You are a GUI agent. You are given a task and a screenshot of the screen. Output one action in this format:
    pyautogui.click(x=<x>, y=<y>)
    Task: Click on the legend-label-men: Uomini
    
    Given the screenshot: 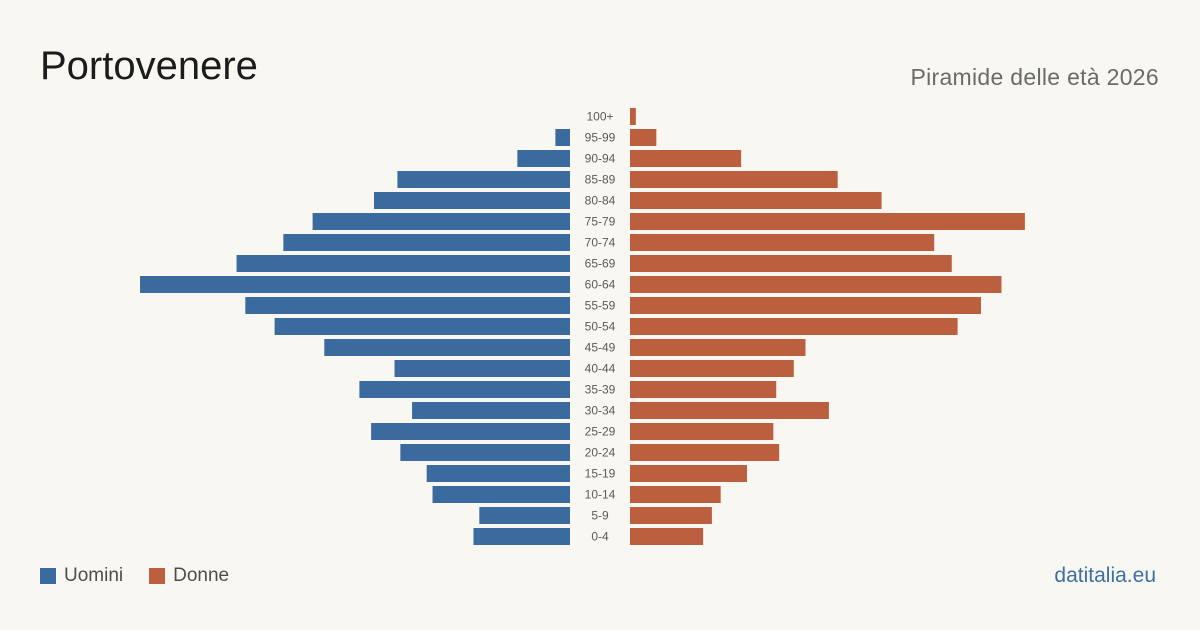 What is the action you would take?
    pyautogui.click(x=94, y=575)
    